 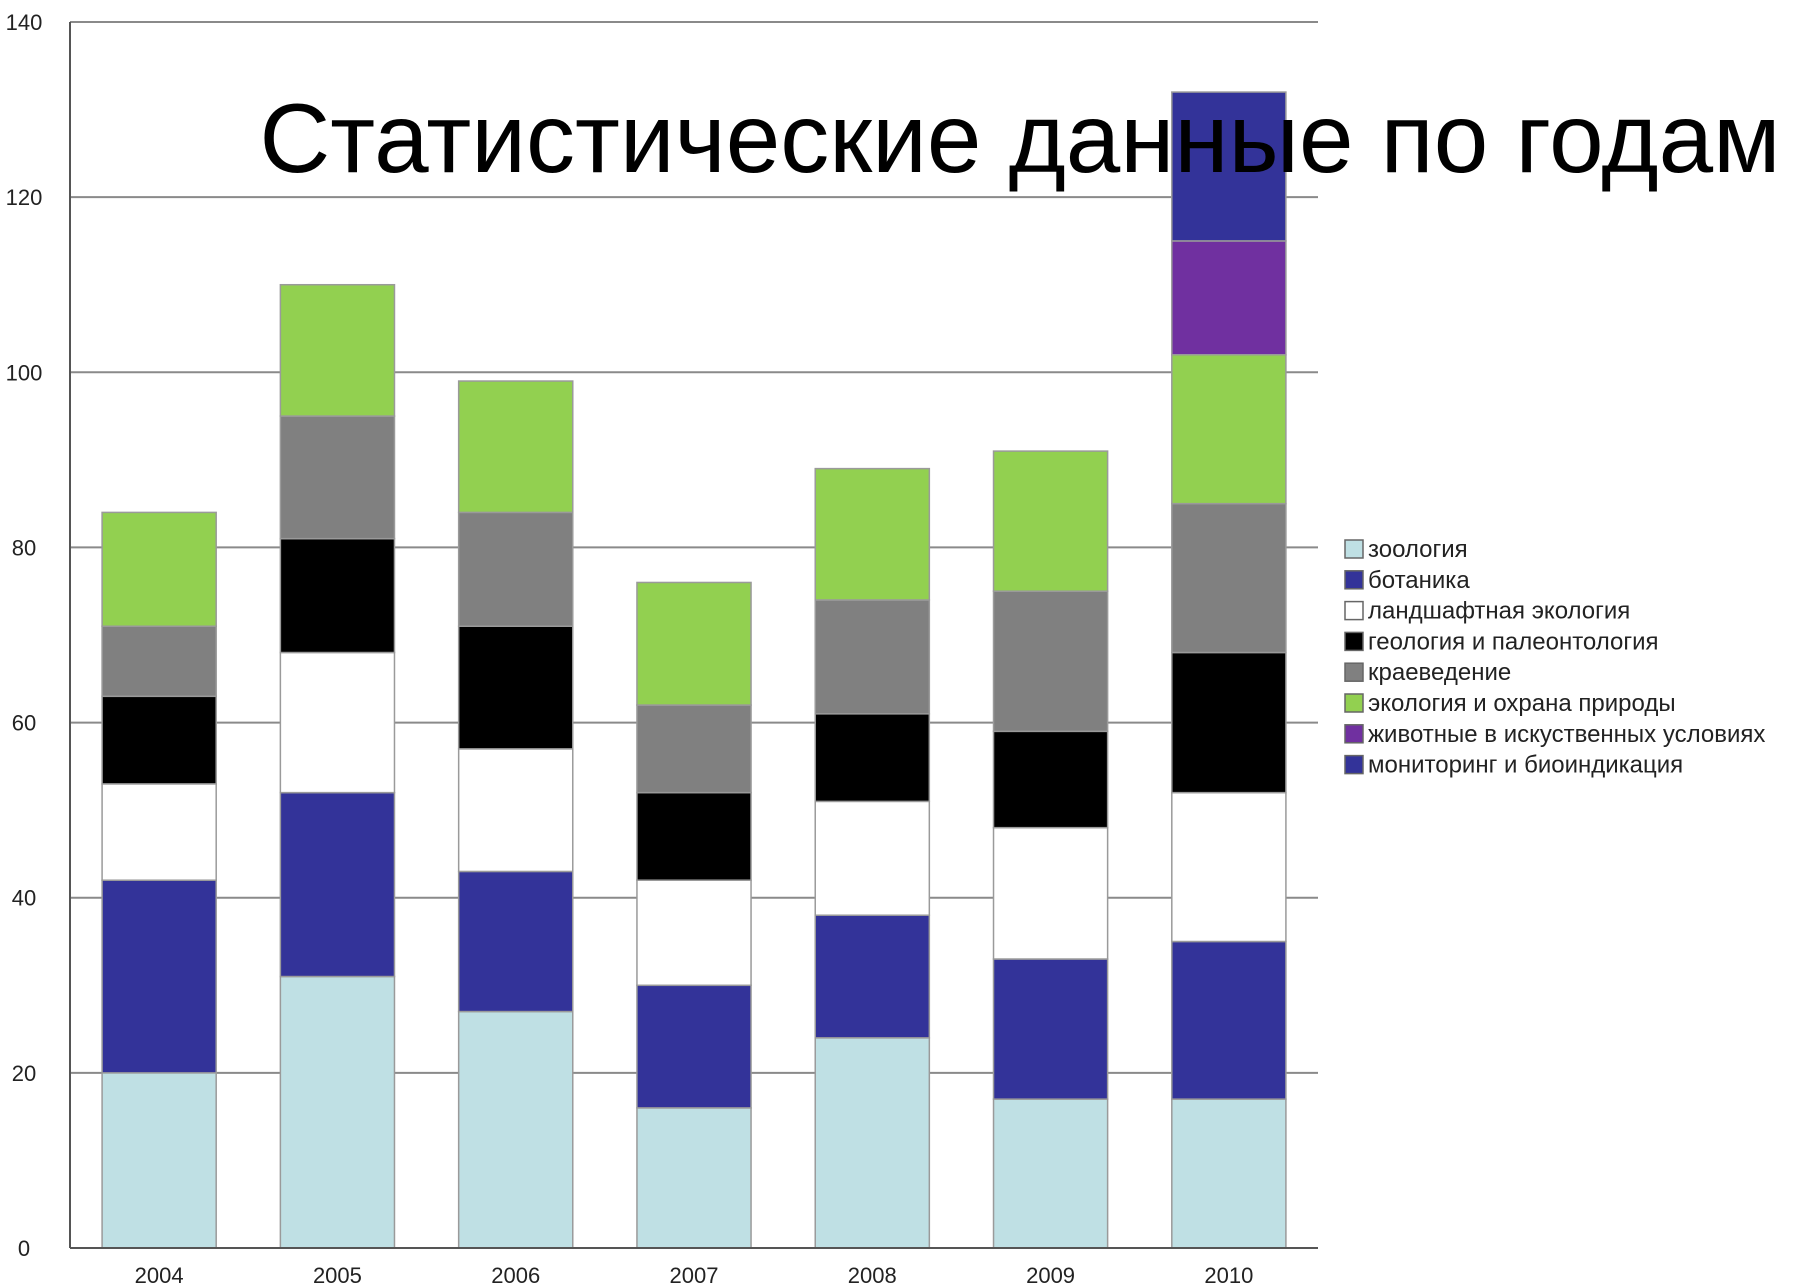 I want to click on y-tick-label: 0, so click(x=24, y=1248).